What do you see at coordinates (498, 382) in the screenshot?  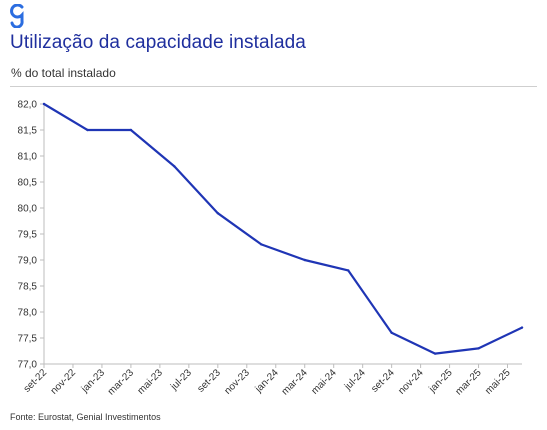 I see `x-tick-label: mai-25` at bounding box center [498, 382].